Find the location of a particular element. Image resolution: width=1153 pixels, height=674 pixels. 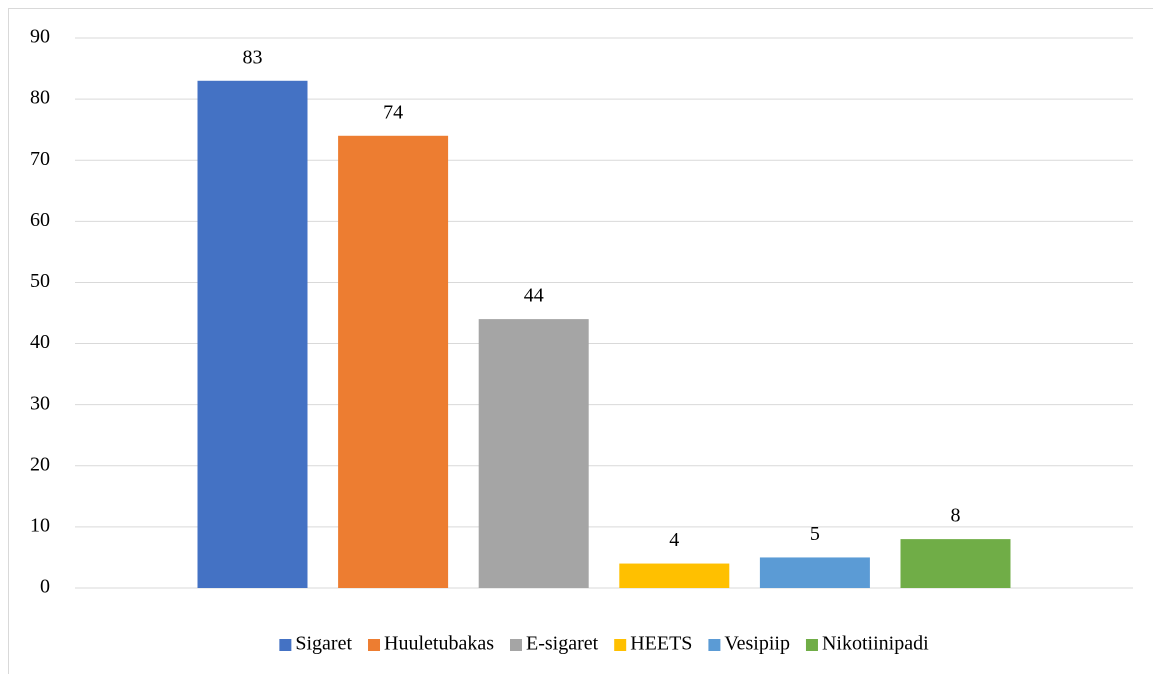

data-label: 74 is located at coordinates (393, 112).